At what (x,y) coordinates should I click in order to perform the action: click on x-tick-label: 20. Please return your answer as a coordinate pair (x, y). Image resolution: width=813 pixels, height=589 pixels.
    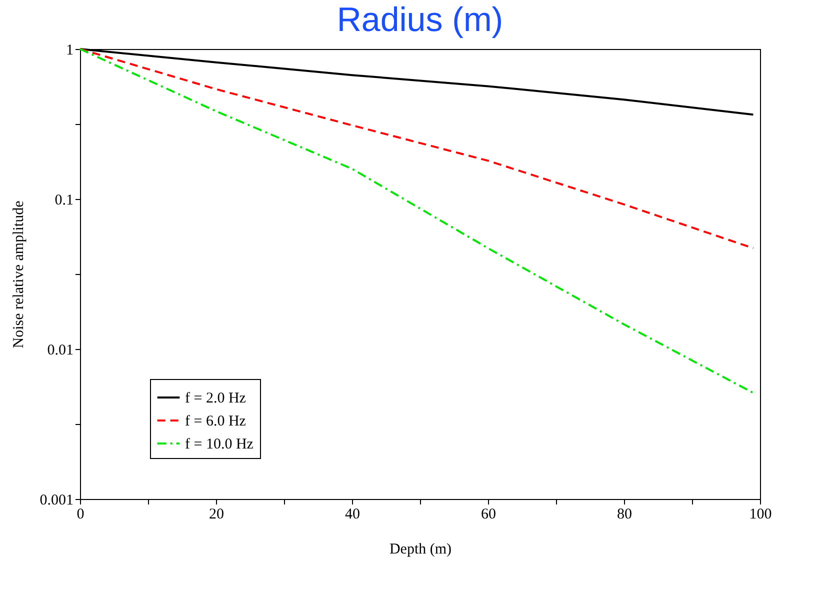
    Looking at the image, I should click on (216, 514).